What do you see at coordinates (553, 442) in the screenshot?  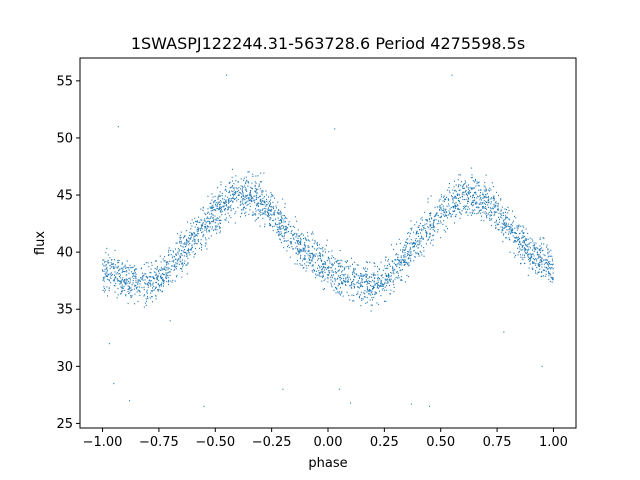 I see `x-tick-label: 1.00` at bounding box center [553, 442].